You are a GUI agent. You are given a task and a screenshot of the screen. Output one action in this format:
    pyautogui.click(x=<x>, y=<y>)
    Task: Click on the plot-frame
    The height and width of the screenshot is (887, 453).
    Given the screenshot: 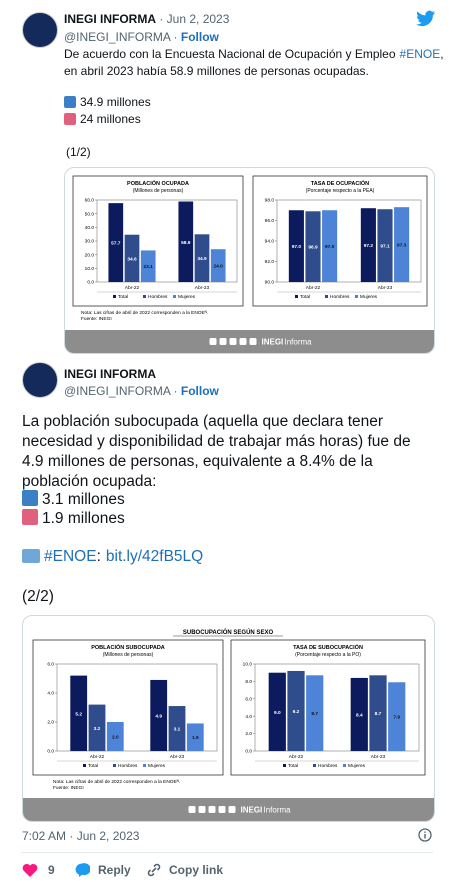 What is the action you would take?
    pyautogui.click(x=137, y=707)
    